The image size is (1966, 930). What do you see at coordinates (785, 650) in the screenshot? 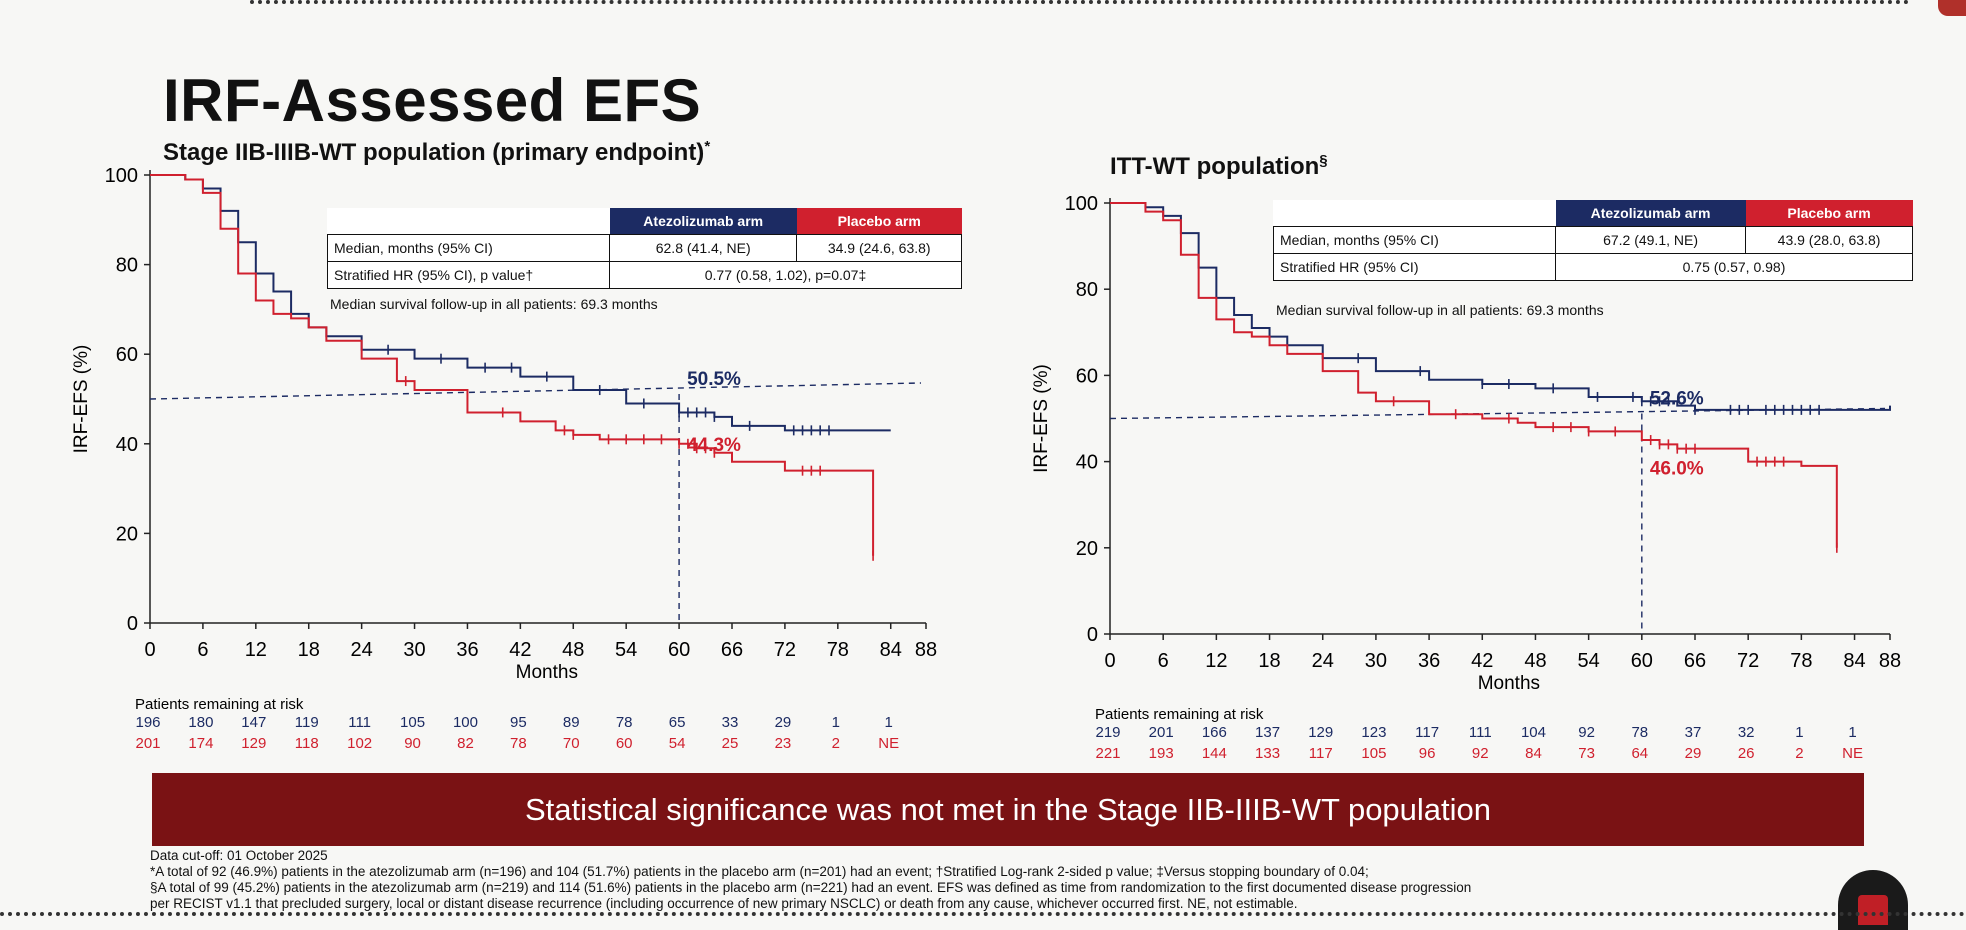
I see `p0-x-tick-label-72: 72` at bounding box center [785, 650].